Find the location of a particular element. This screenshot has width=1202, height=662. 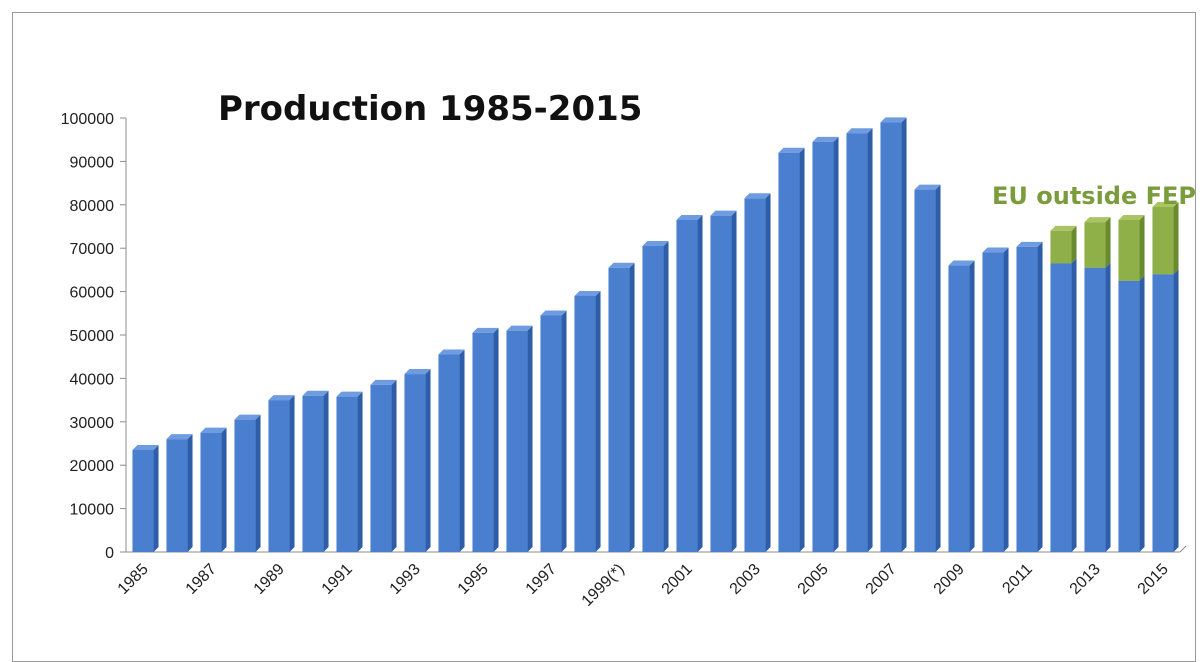

x-tick-label: 2005 is located at coordinates (813, 579).